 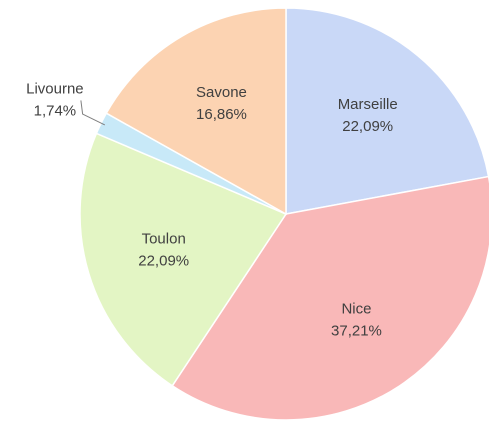 What do you see at coordinates (164, 239) in the screenshot?
I see `slice-label: Toulon` at bounding box center [164, 239].